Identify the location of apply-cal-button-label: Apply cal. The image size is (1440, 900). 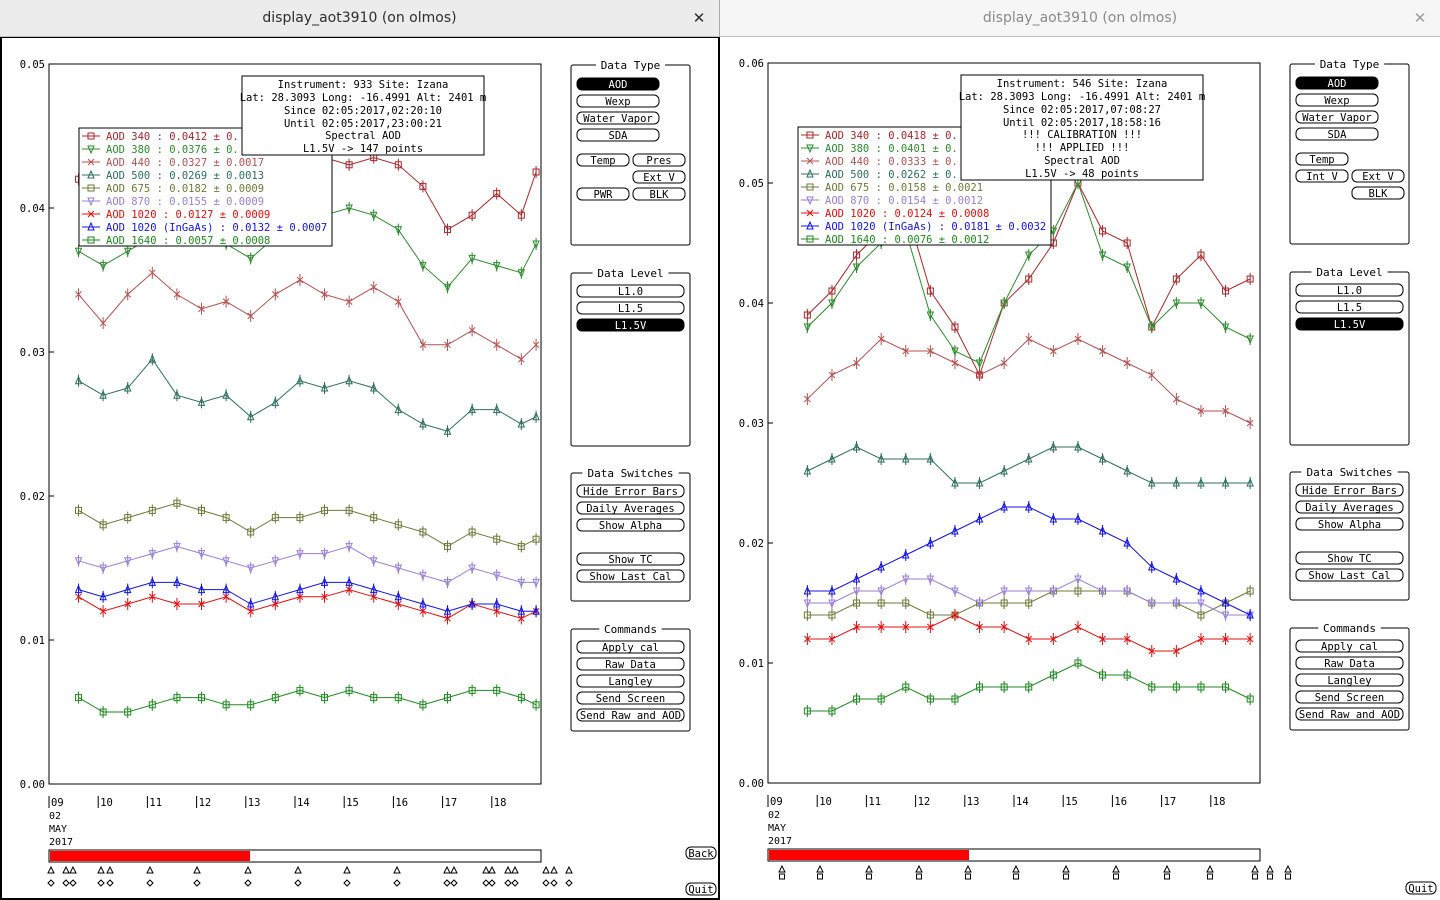
(1349, 647).